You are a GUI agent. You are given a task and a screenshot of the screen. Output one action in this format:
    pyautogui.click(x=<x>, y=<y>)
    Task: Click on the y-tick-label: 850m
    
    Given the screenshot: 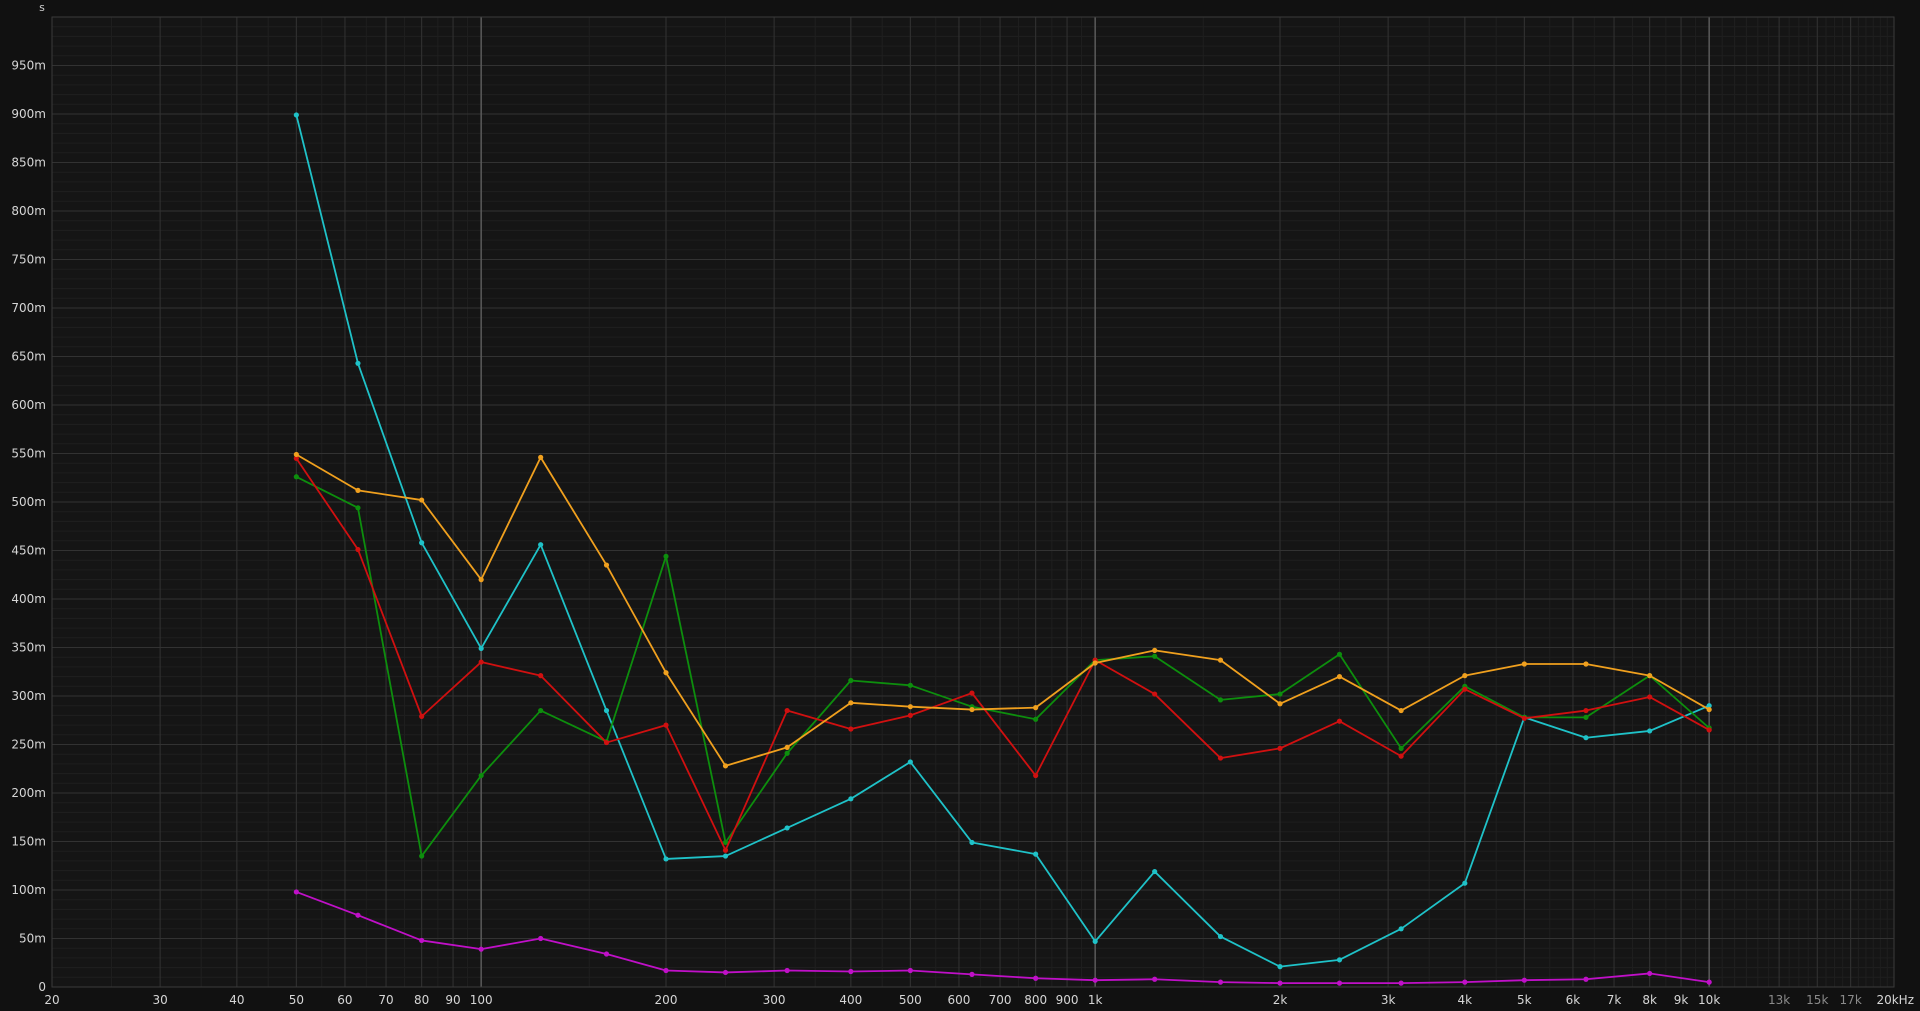 What is the action you would take?
    pyautogui.click(x=28, y=163)
    